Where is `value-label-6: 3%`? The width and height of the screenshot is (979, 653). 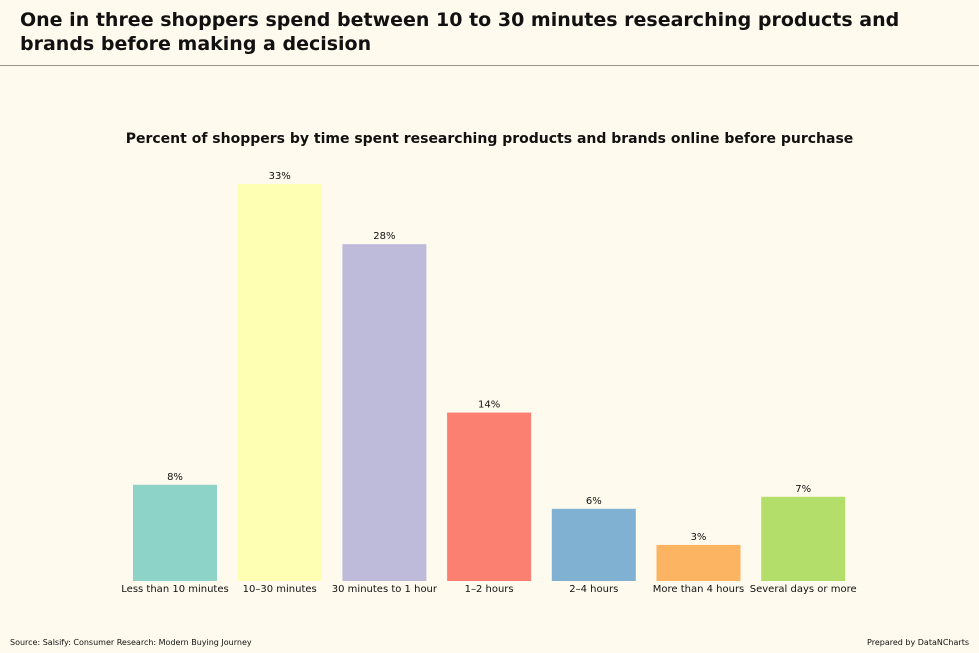 value-label-6: 3% is located at coordinates (699, 537).